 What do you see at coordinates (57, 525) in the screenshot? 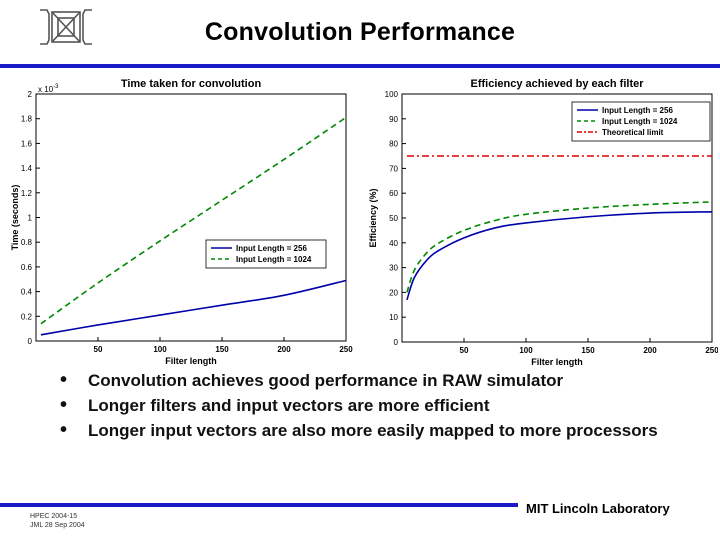
I see `footer-date: JML 28 Sep 2004` at bounding box center [57, 525].